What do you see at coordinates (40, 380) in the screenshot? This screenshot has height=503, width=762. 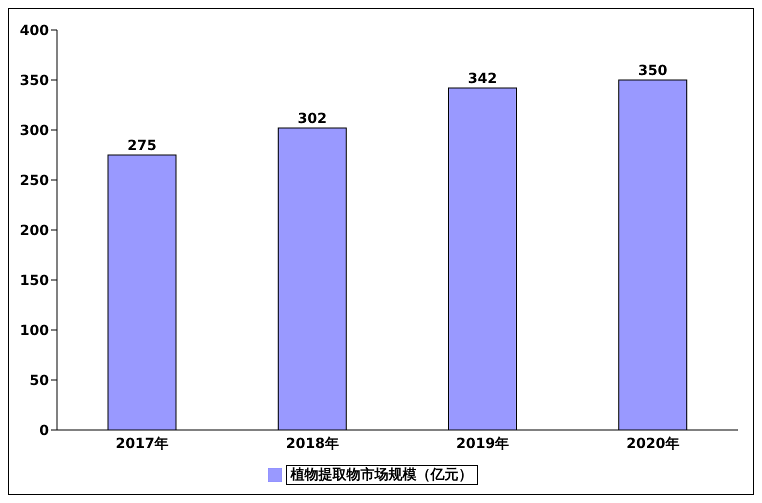 I see `y-tick-label: 50` at bounding box center [40, 380].